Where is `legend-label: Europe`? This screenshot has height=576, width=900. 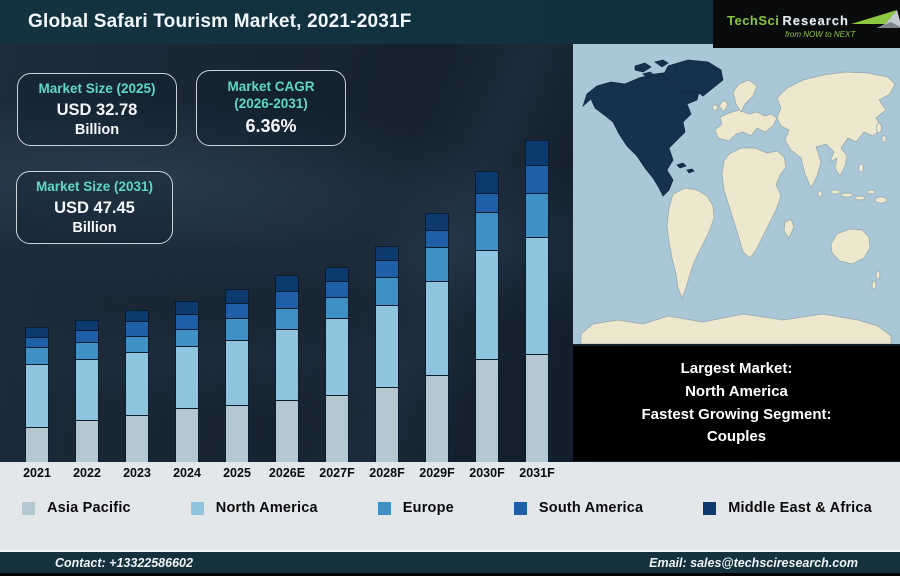
legend-label: Europe is located at coordinates (428, 508).